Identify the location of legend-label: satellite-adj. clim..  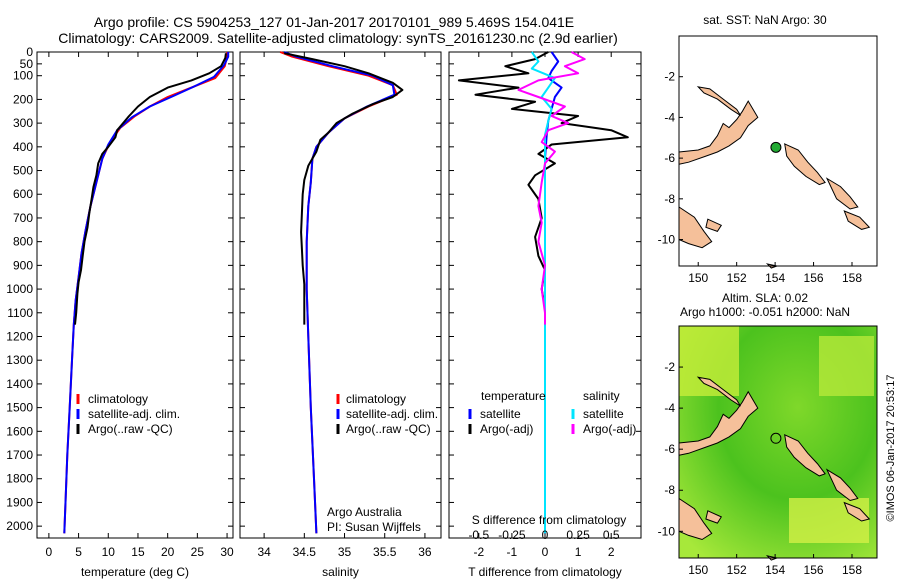
(392, 414).